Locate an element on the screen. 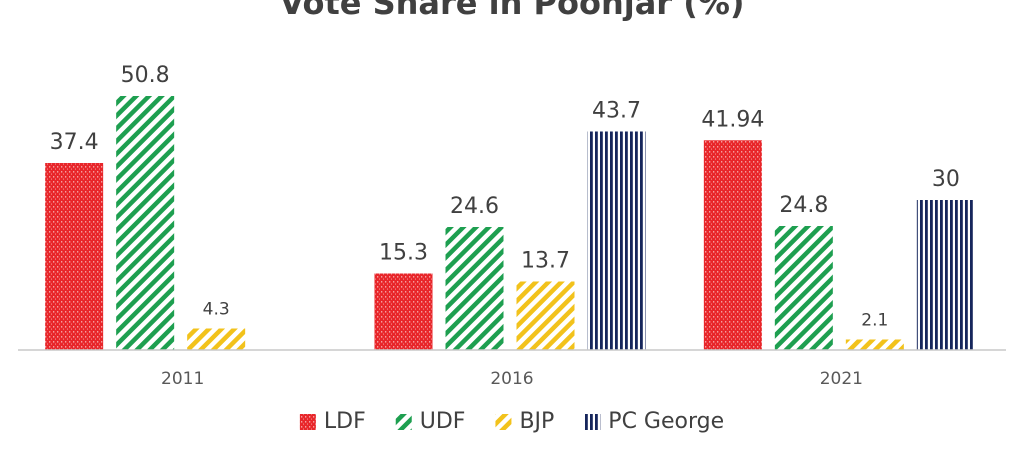 The height and width of the screenshot is (460, 1024). data-label-udf-2016: 24.6 is located at coordinates (474, 206).